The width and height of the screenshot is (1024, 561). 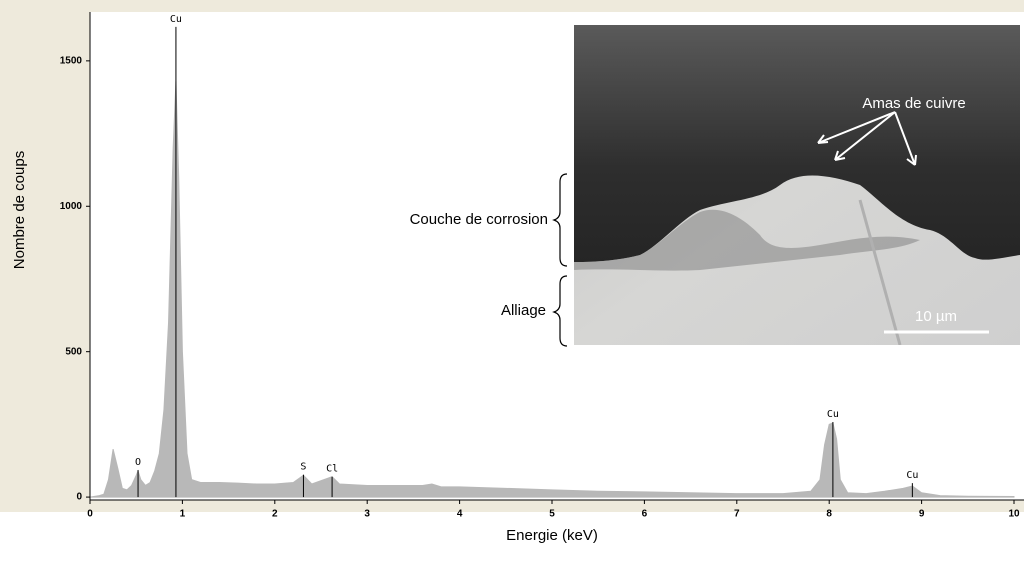 I want to click on annotation: Couche de corrosion, so click(x=479, y=219).